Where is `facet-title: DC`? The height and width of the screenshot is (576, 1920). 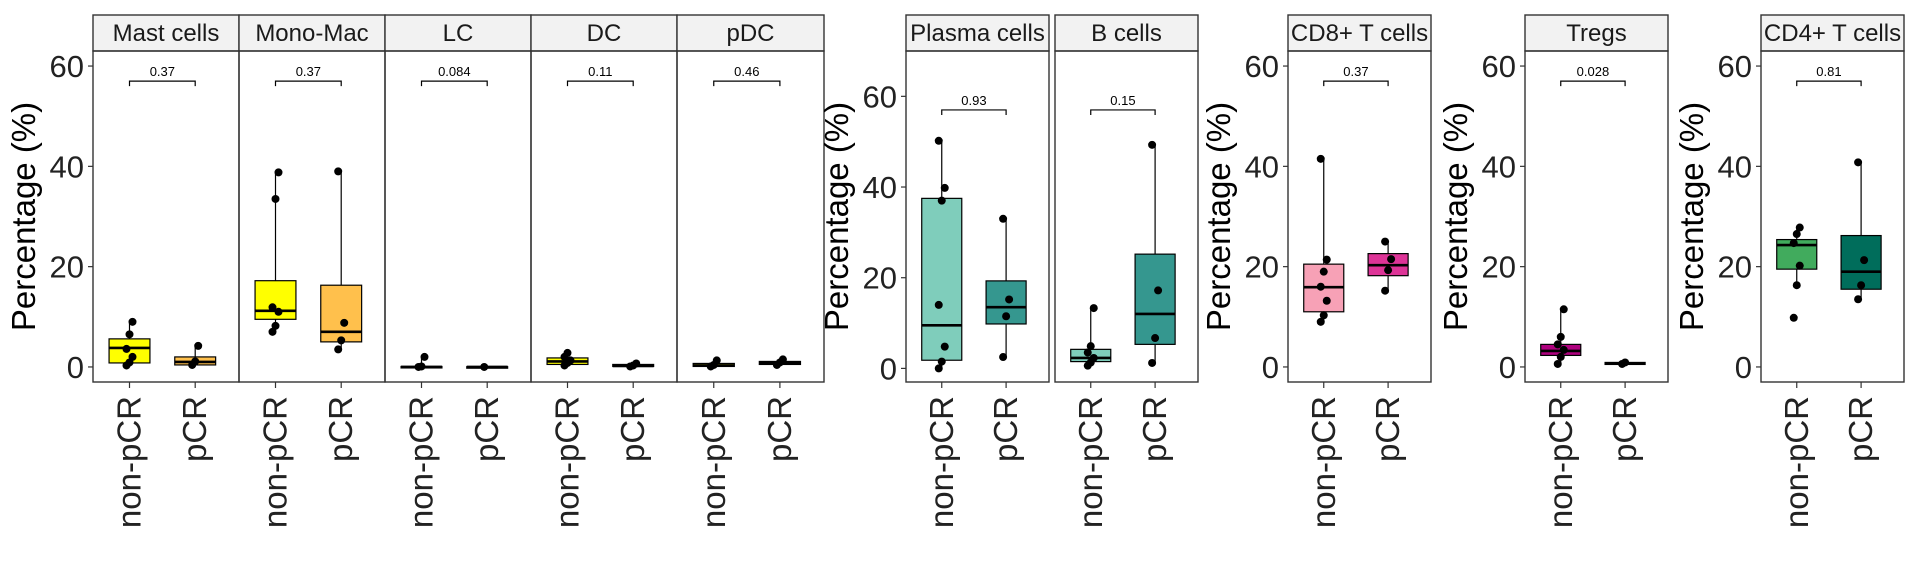
facet-title: DC is located at coordinates (604, 33).